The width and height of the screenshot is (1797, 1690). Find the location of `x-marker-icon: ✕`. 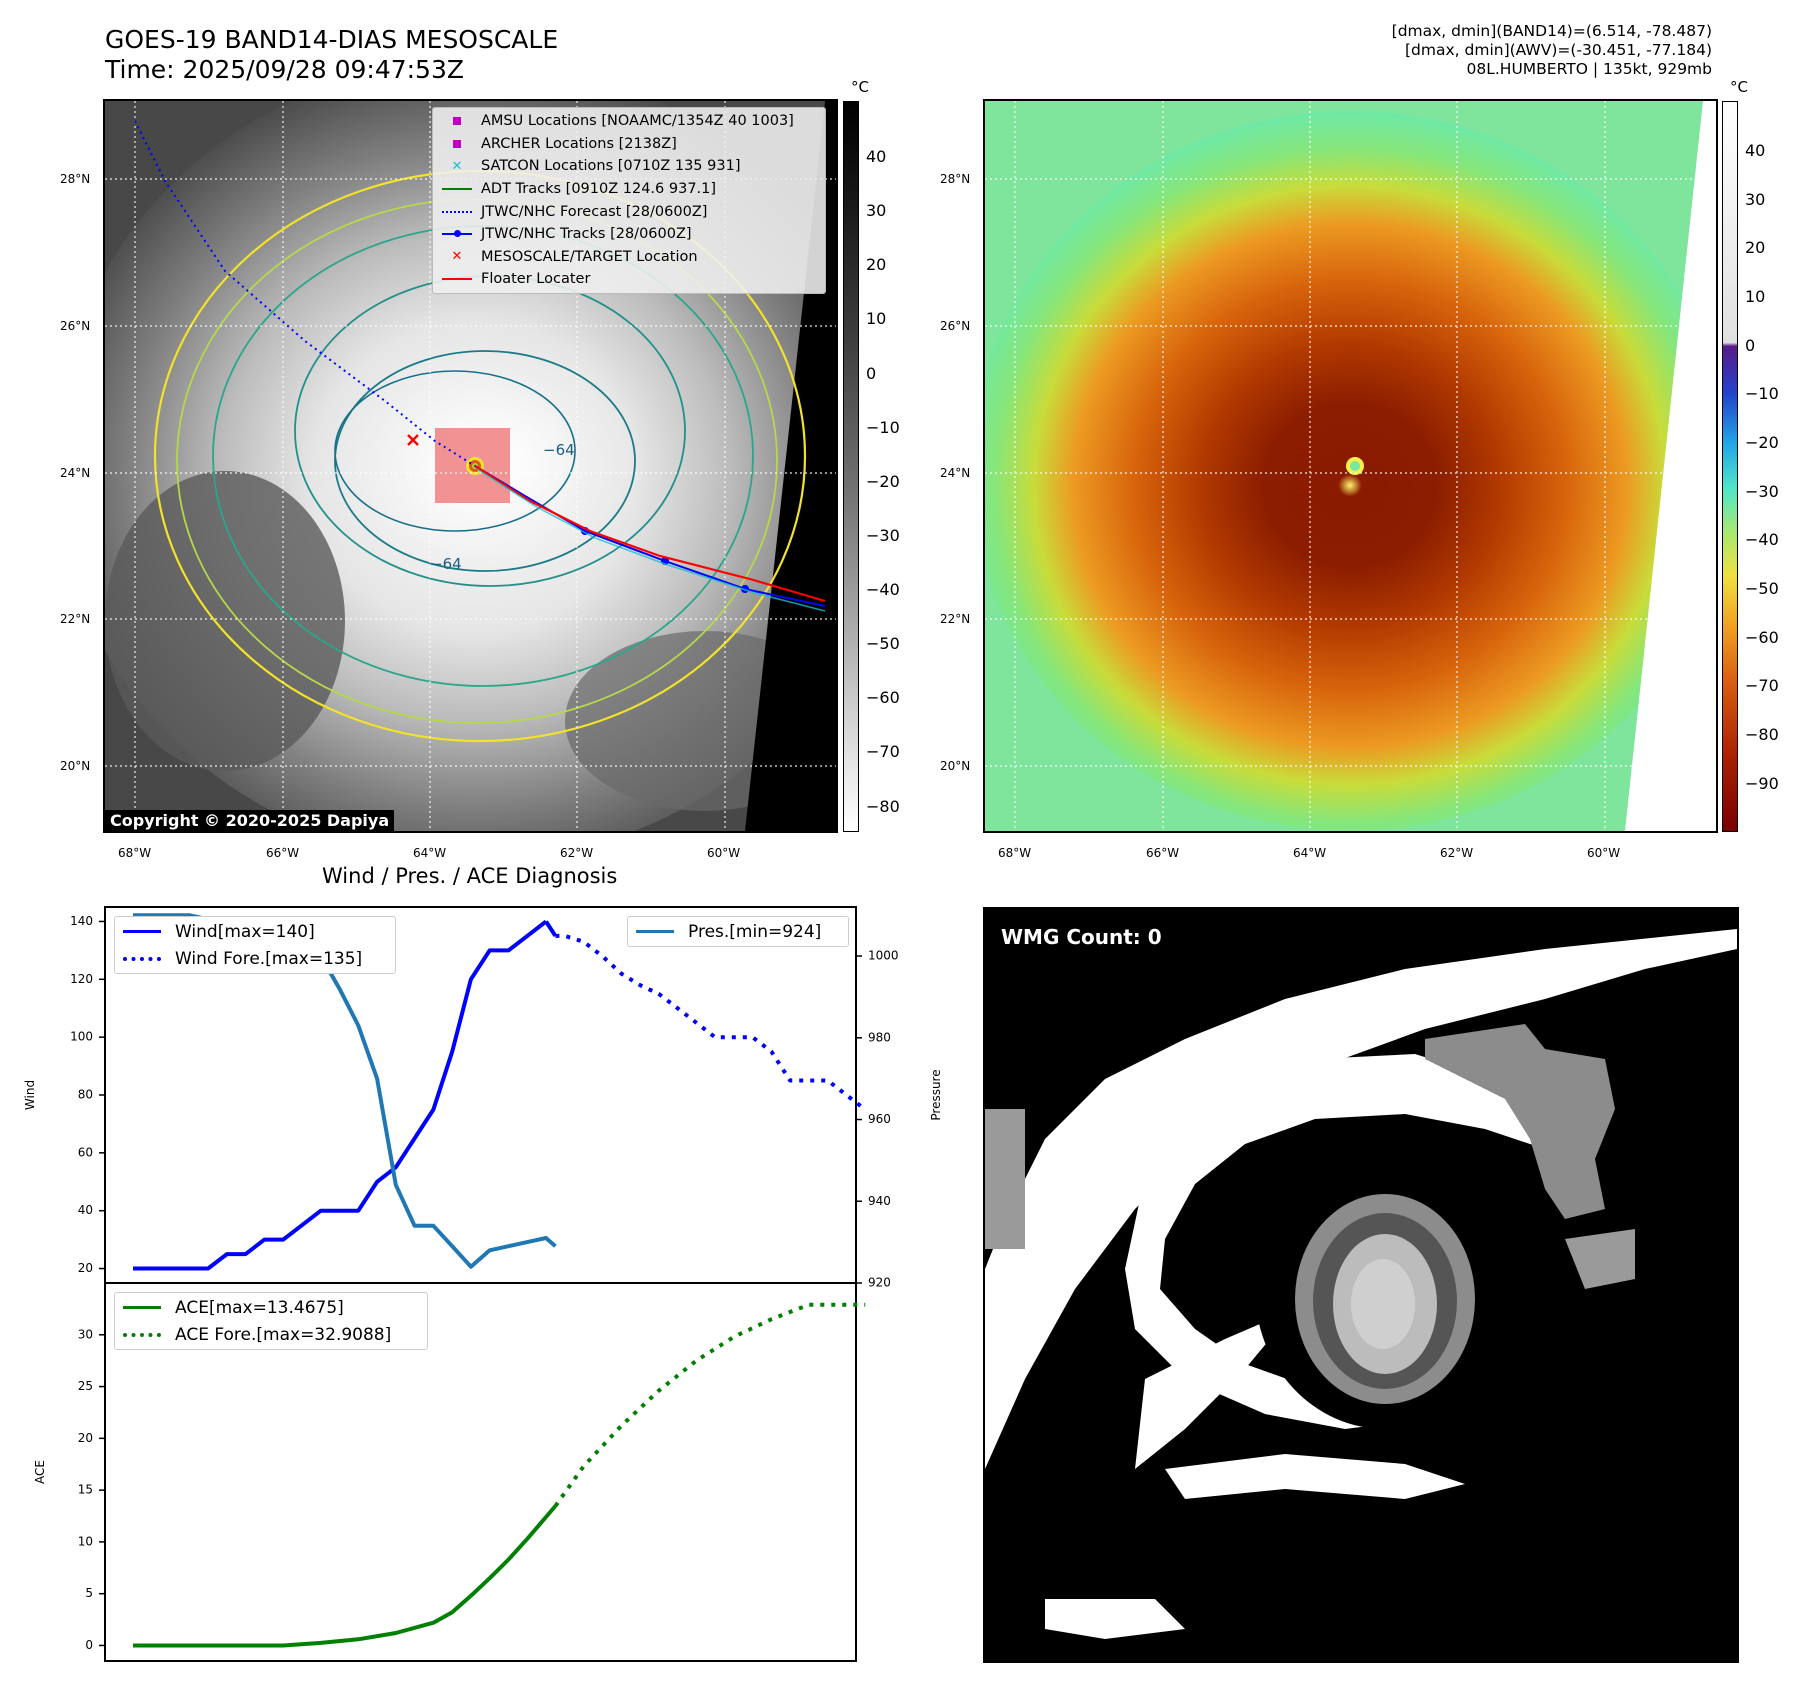

x-marker-icon: ✕ is located at coordinates (457, 166).